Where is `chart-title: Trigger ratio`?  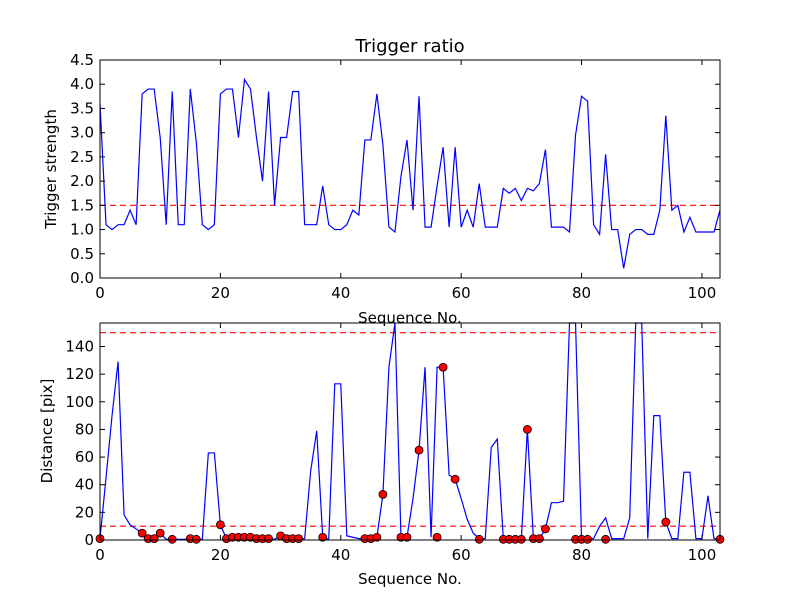 chart-title: Trigger ratio is located at coordinates (409, 46).